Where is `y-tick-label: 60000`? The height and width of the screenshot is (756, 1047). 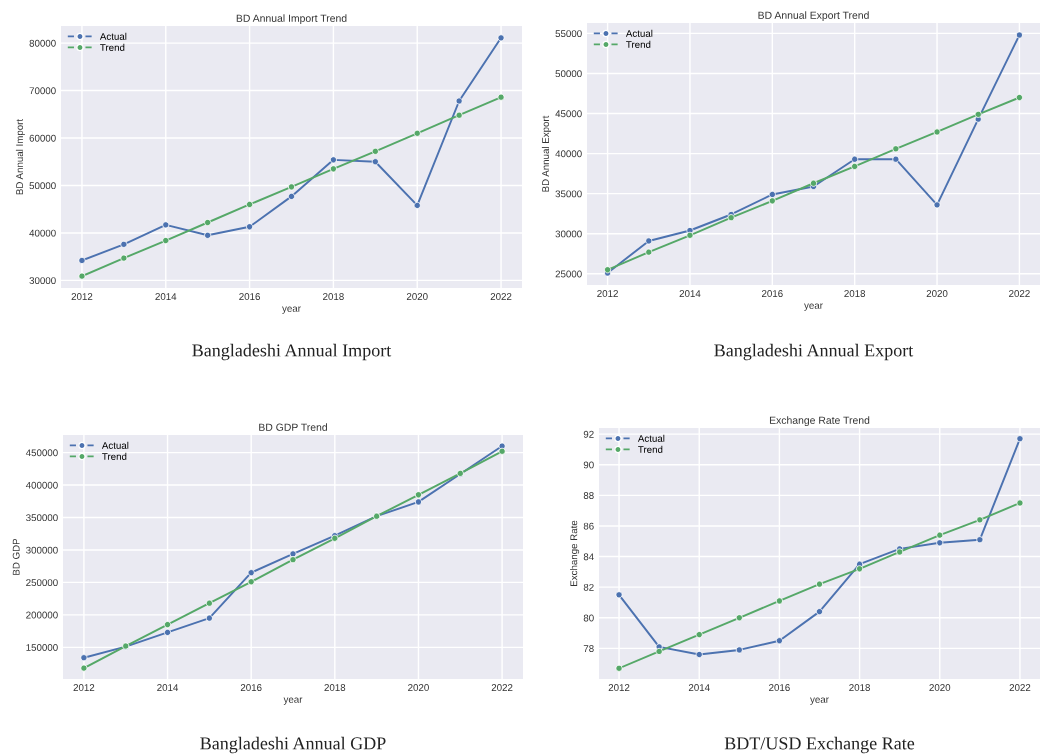
y-tick-label: 60000 is located at coordinates (42, 138).